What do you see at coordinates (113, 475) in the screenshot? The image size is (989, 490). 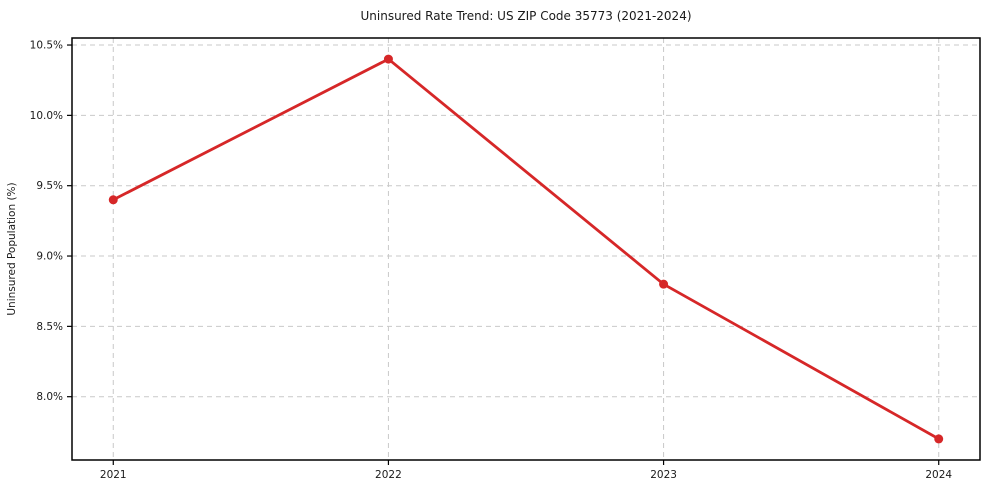 I see `x-tick-label: 2021` at bounding box center [113, 475].